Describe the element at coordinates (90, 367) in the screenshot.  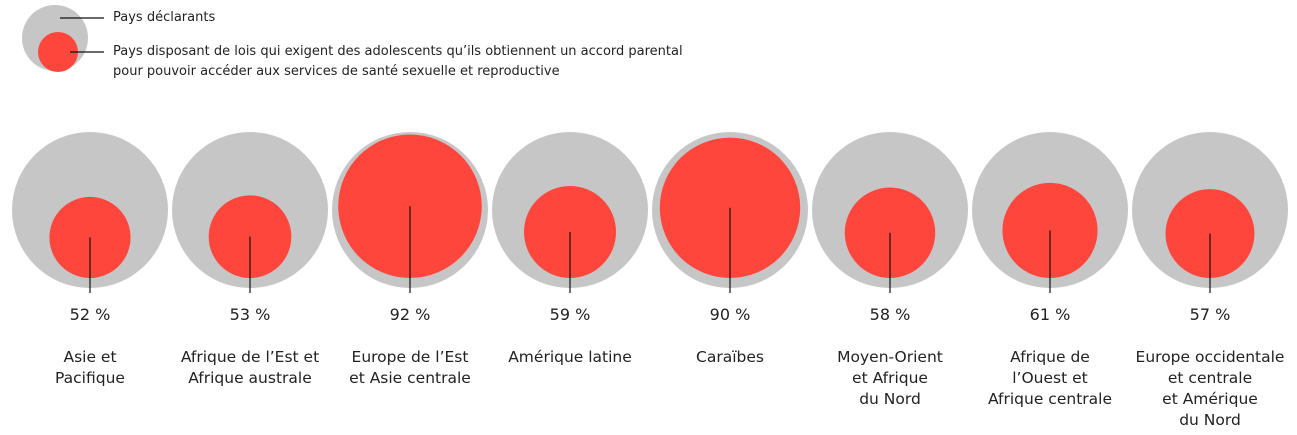
I see `category-label: Asie et Pacifique` at that location.